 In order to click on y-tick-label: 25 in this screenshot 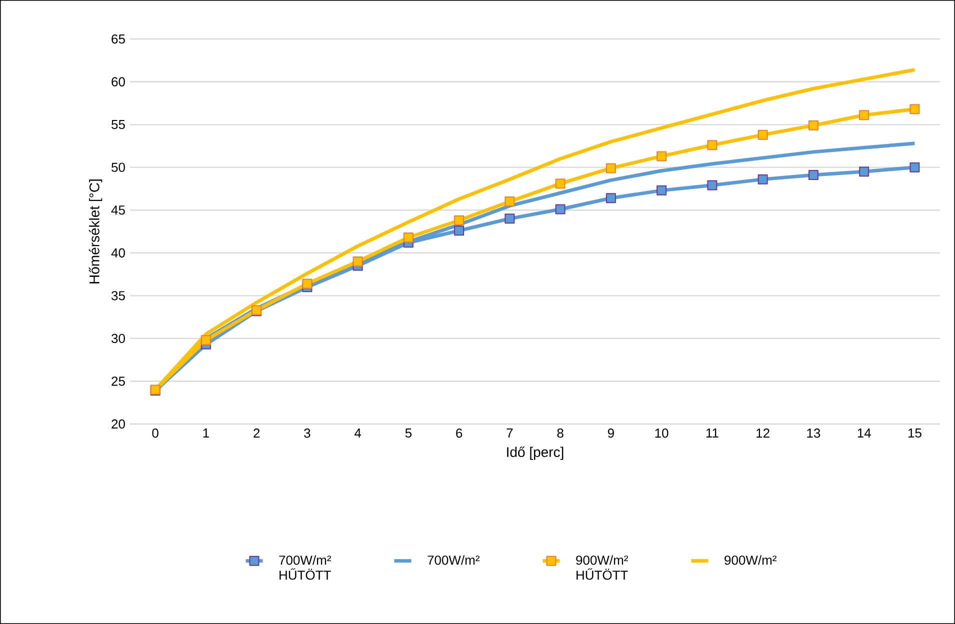, I will do `click(118, 381)`.